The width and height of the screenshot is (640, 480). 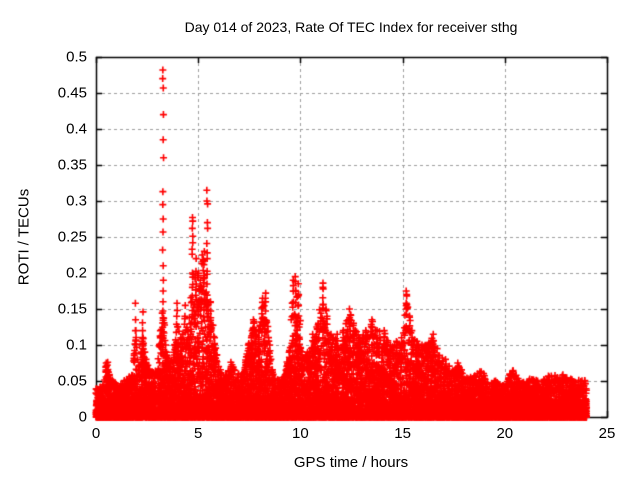 I want to click on x-tick-label: 0, so click(x=96, y=433).